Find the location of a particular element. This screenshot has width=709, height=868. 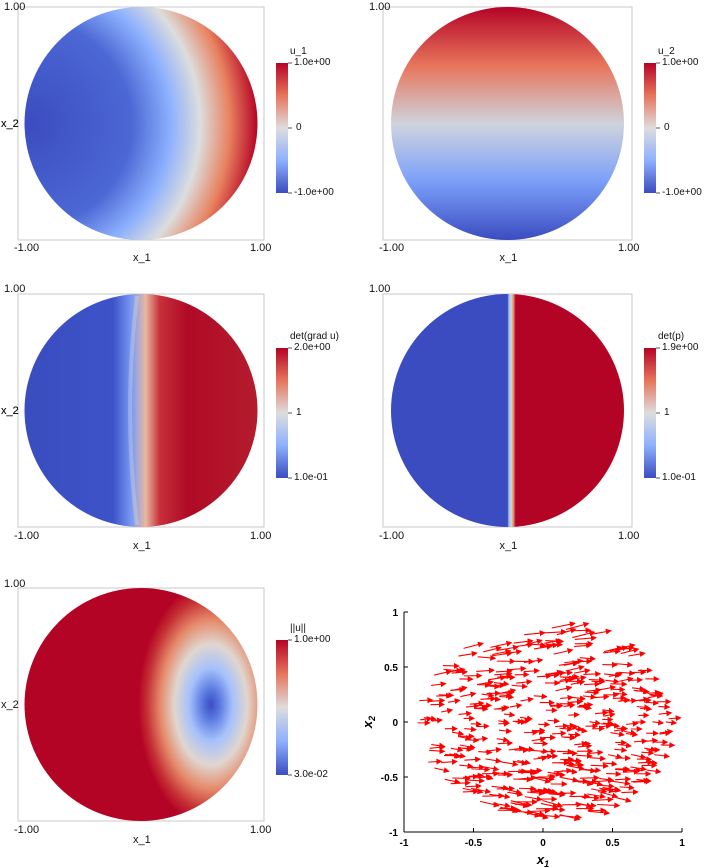

y-tick-label: -0.5 is located at coordinates (390, 778).